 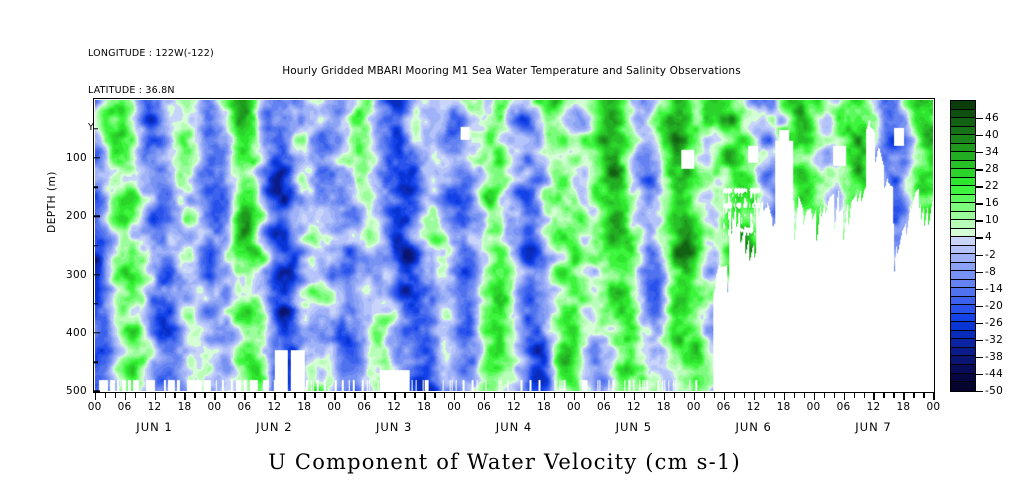 I want to click on y-tick-label: 200, so click(x=76, y=216).